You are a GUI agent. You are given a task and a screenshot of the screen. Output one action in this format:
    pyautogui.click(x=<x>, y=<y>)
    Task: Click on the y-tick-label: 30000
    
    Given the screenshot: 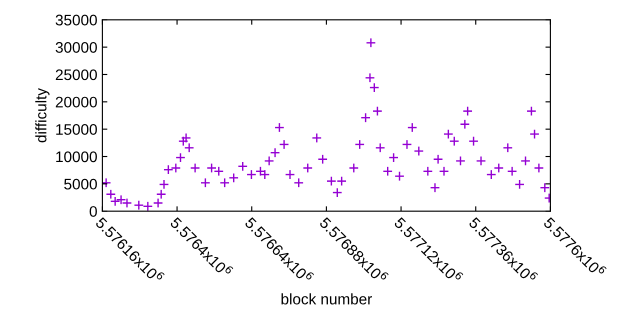 What is the action you would take?
    pyautogui.click(x=76, y=47)
    